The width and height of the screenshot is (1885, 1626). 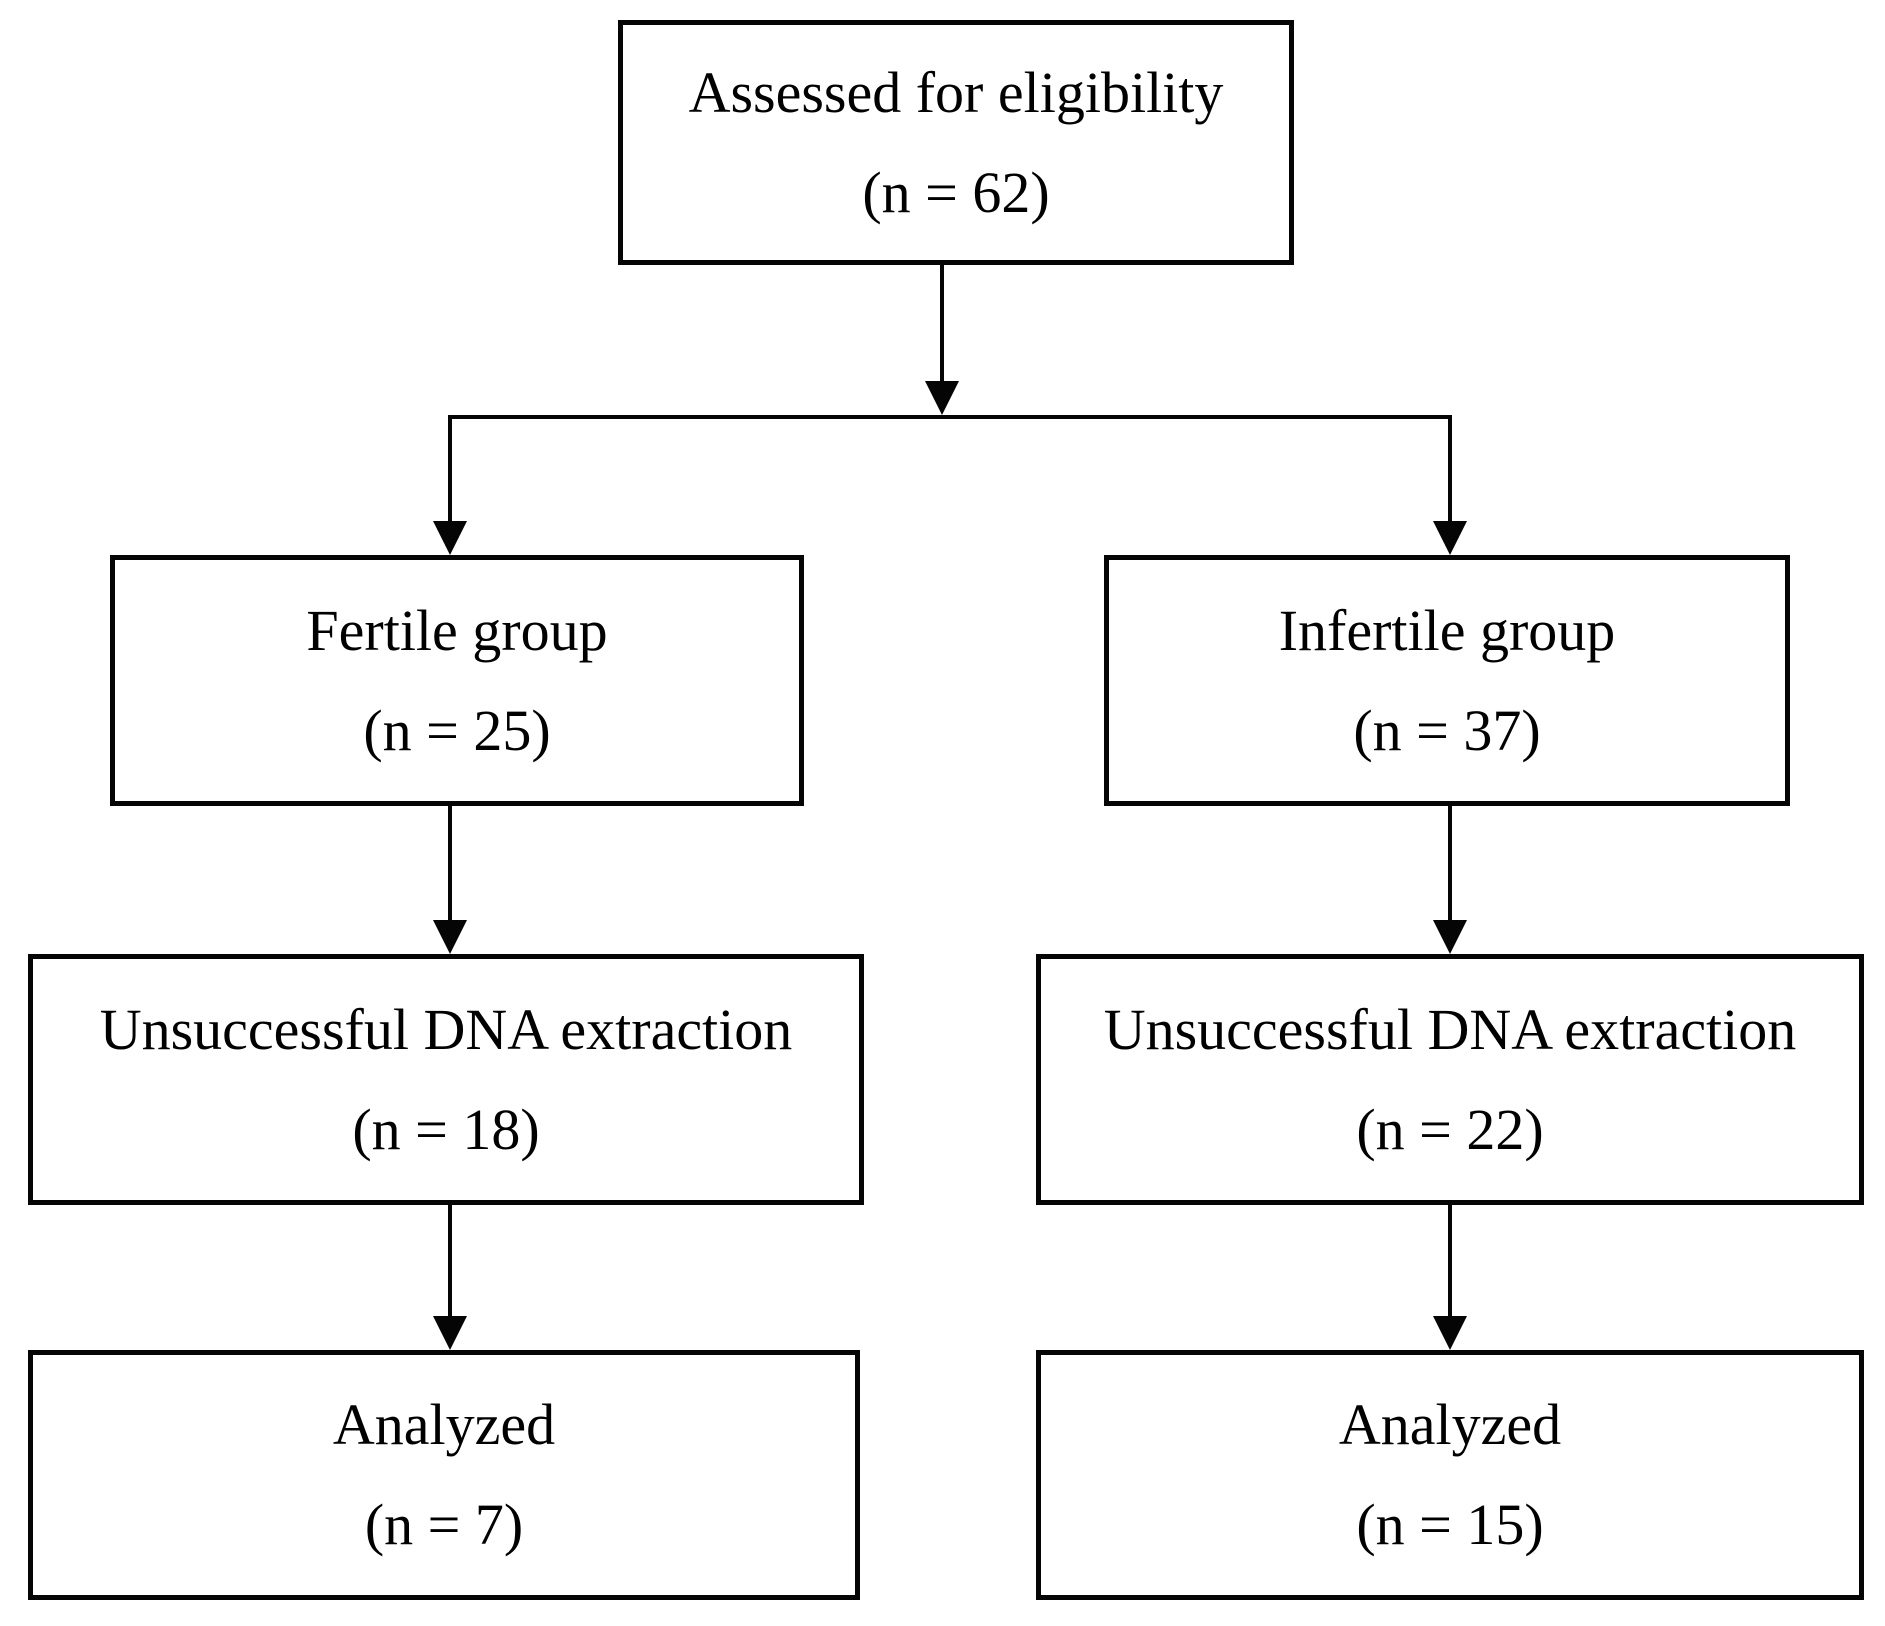 I want to click on edge-fertile-dna-to-analyzed-stem, so click(x=450, y=1259).